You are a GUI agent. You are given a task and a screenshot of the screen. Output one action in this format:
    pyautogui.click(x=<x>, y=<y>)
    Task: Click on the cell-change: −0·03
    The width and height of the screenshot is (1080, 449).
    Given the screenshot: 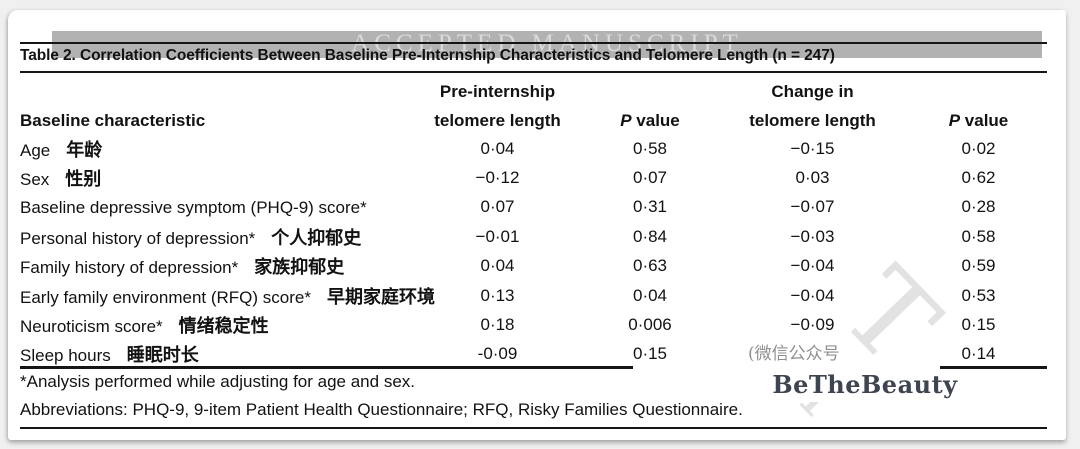 What is the action you would take?
    pyautogui.click(x=812, y=236)
    